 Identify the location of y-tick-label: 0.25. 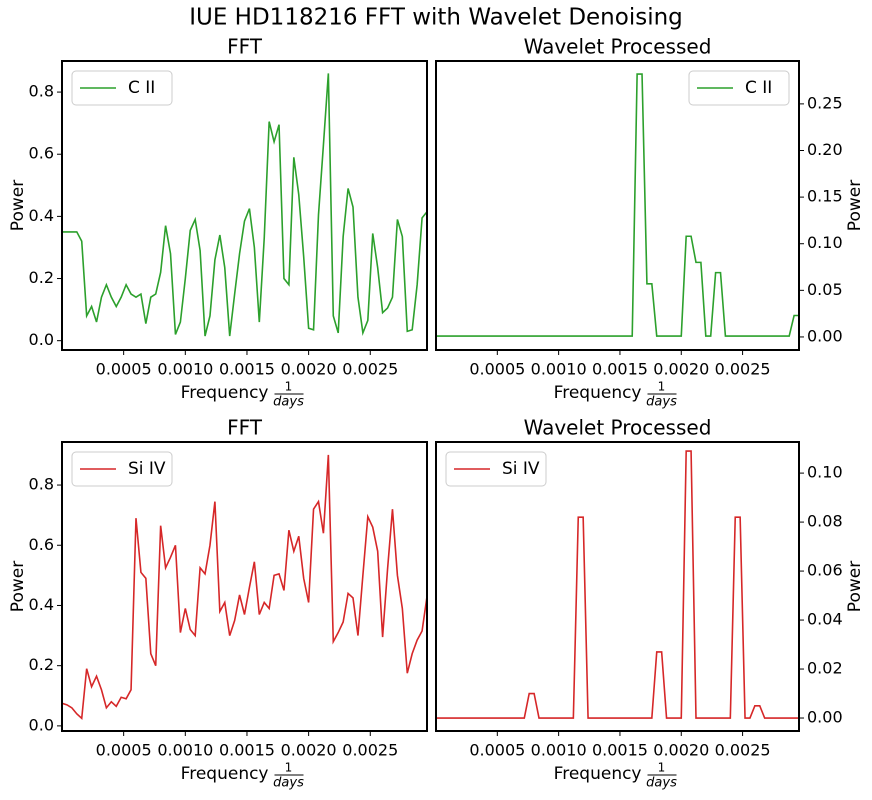
(825, 102).